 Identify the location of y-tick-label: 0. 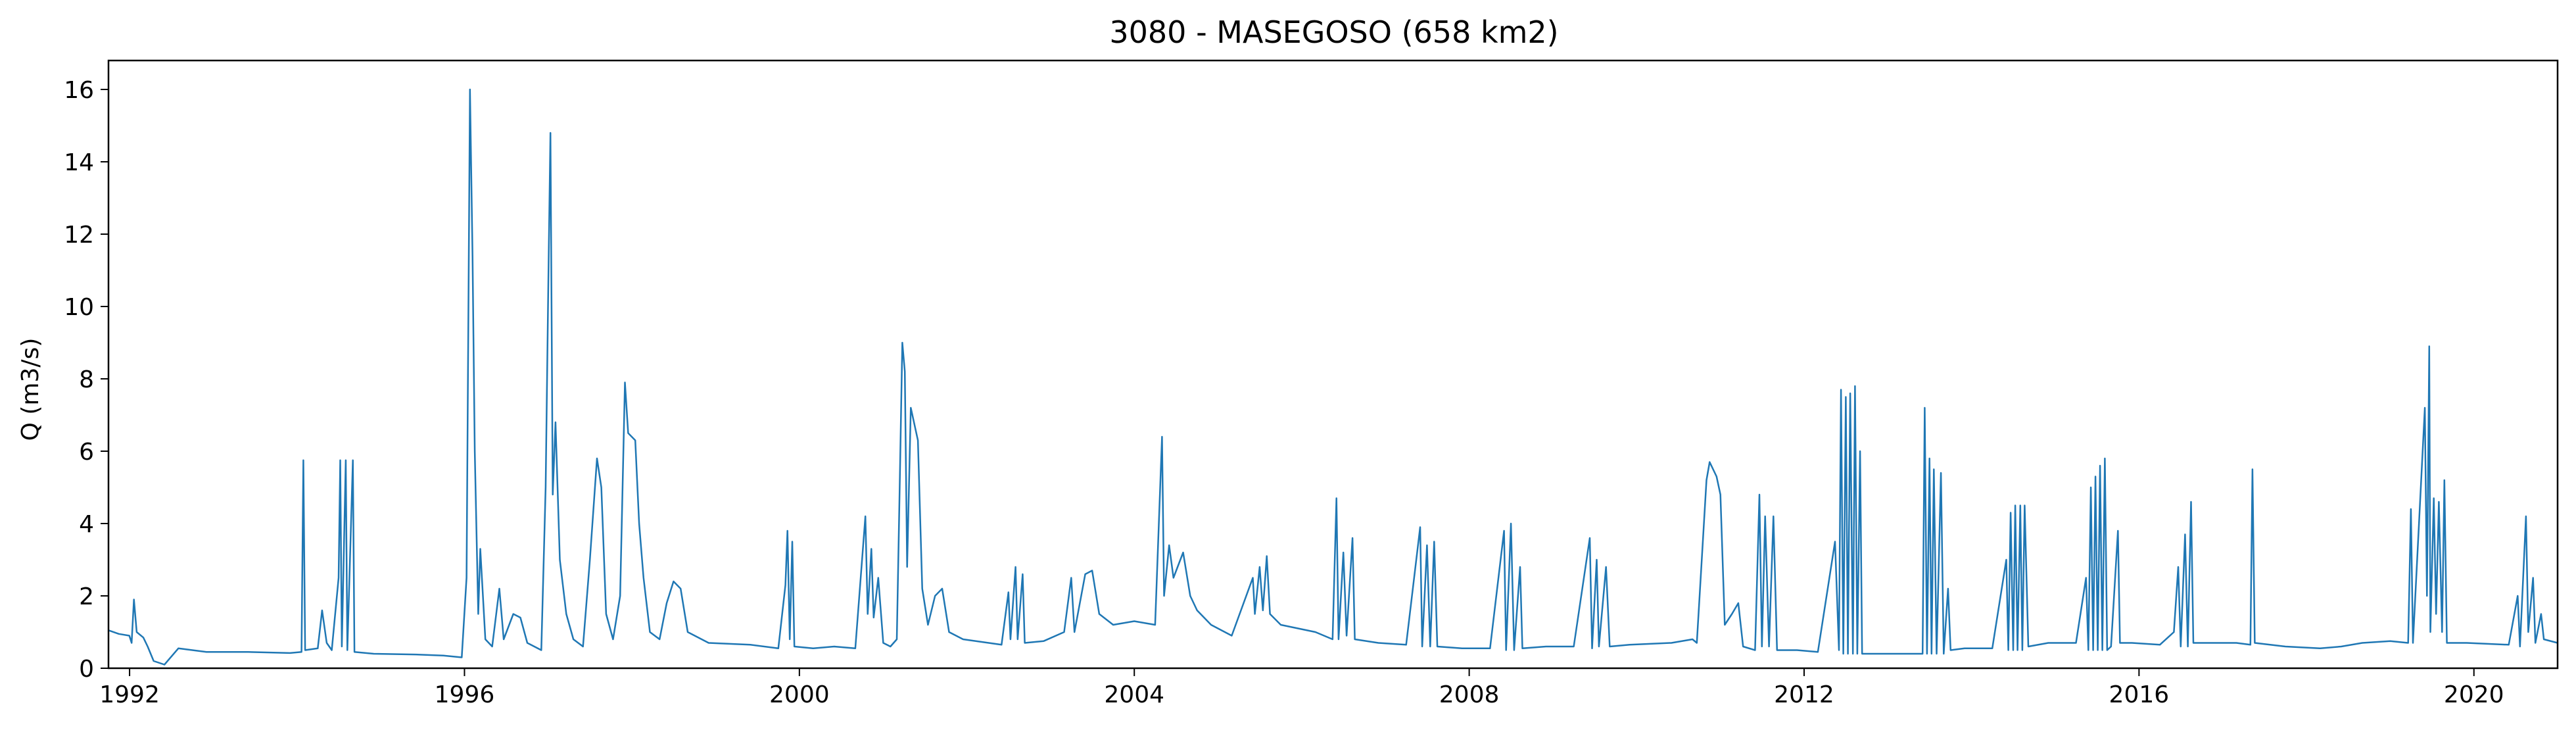
(87, 670).